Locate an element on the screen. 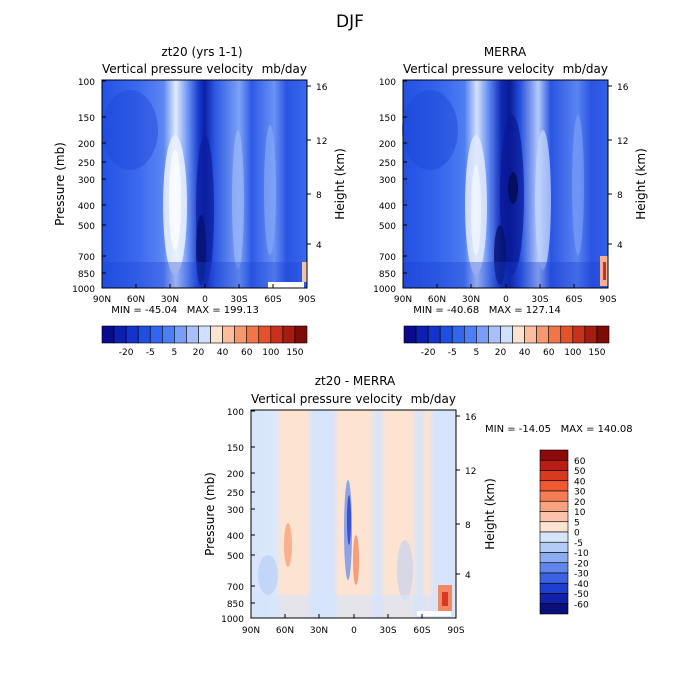 This screenshot has width=700, height=700. svg-text: 90S is located at coordinates (607, 300).